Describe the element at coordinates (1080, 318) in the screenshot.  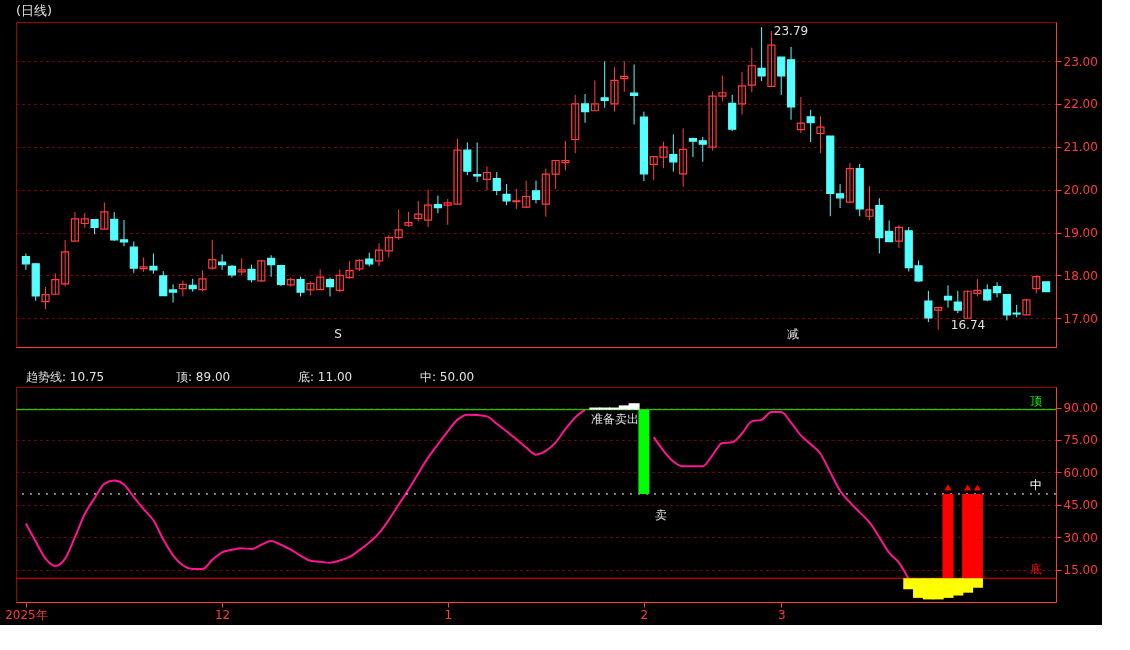
I see `y-tick-label: 17.00` at that location.